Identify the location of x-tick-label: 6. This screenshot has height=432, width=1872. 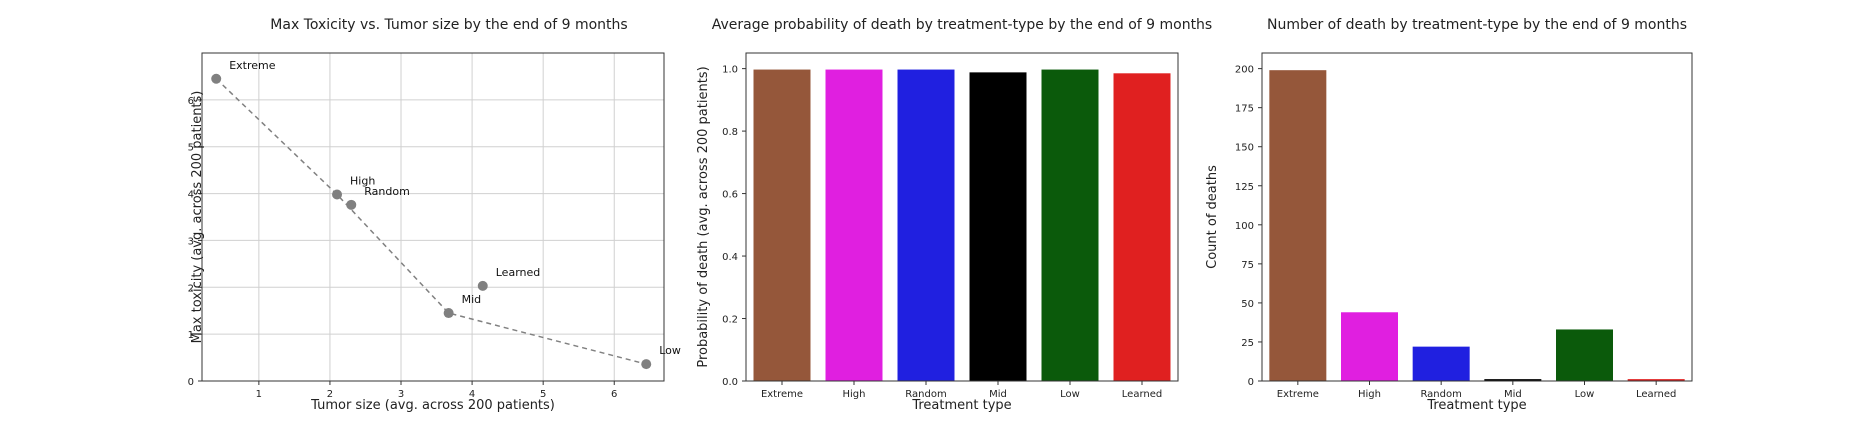
(614, 394).